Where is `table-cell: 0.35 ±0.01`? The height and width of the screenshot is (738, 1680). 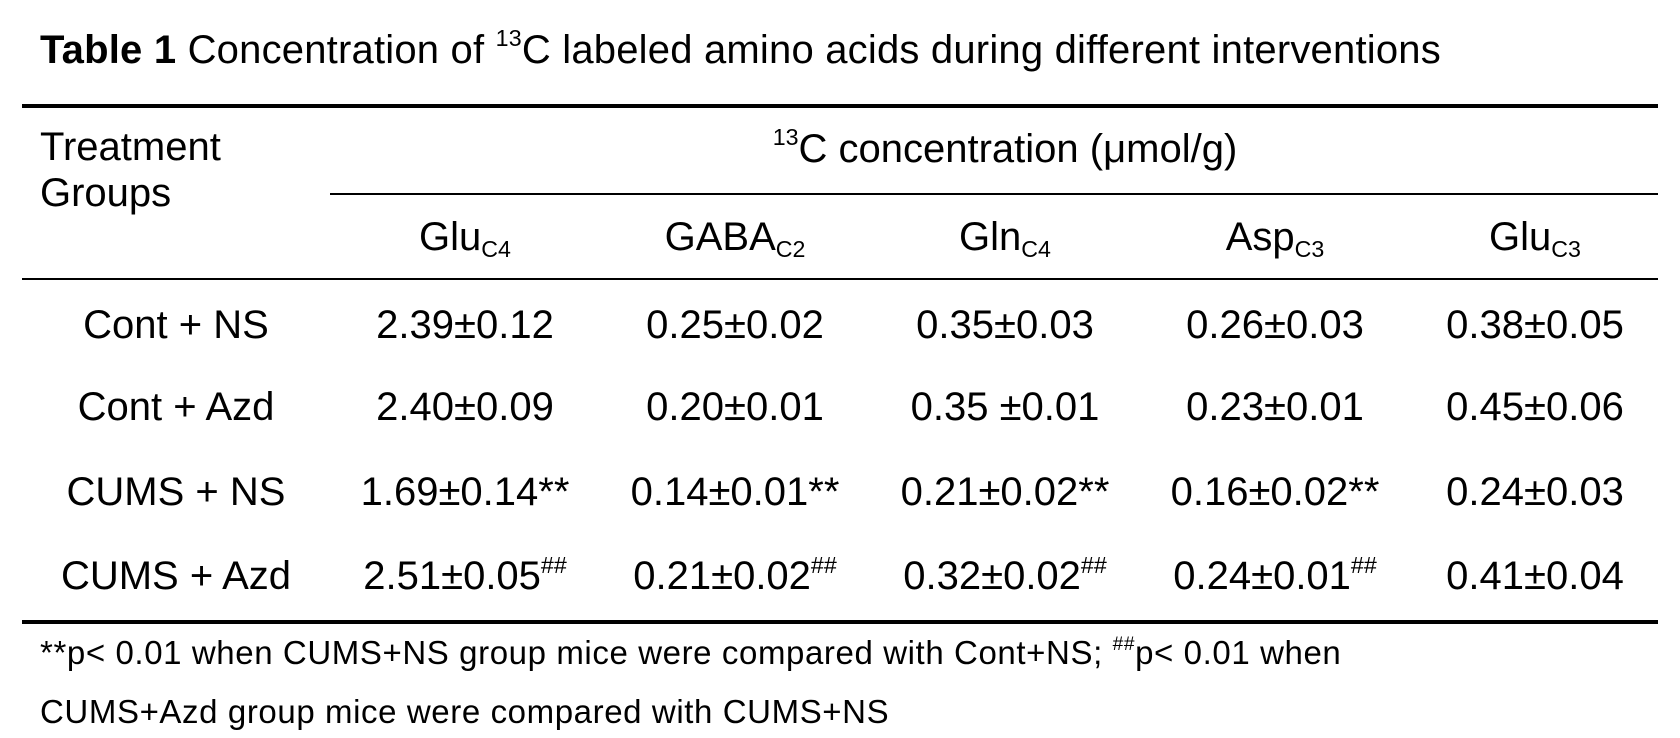 table-cell: 0.35 ±0.01 is located at coordinates (1005, 407).